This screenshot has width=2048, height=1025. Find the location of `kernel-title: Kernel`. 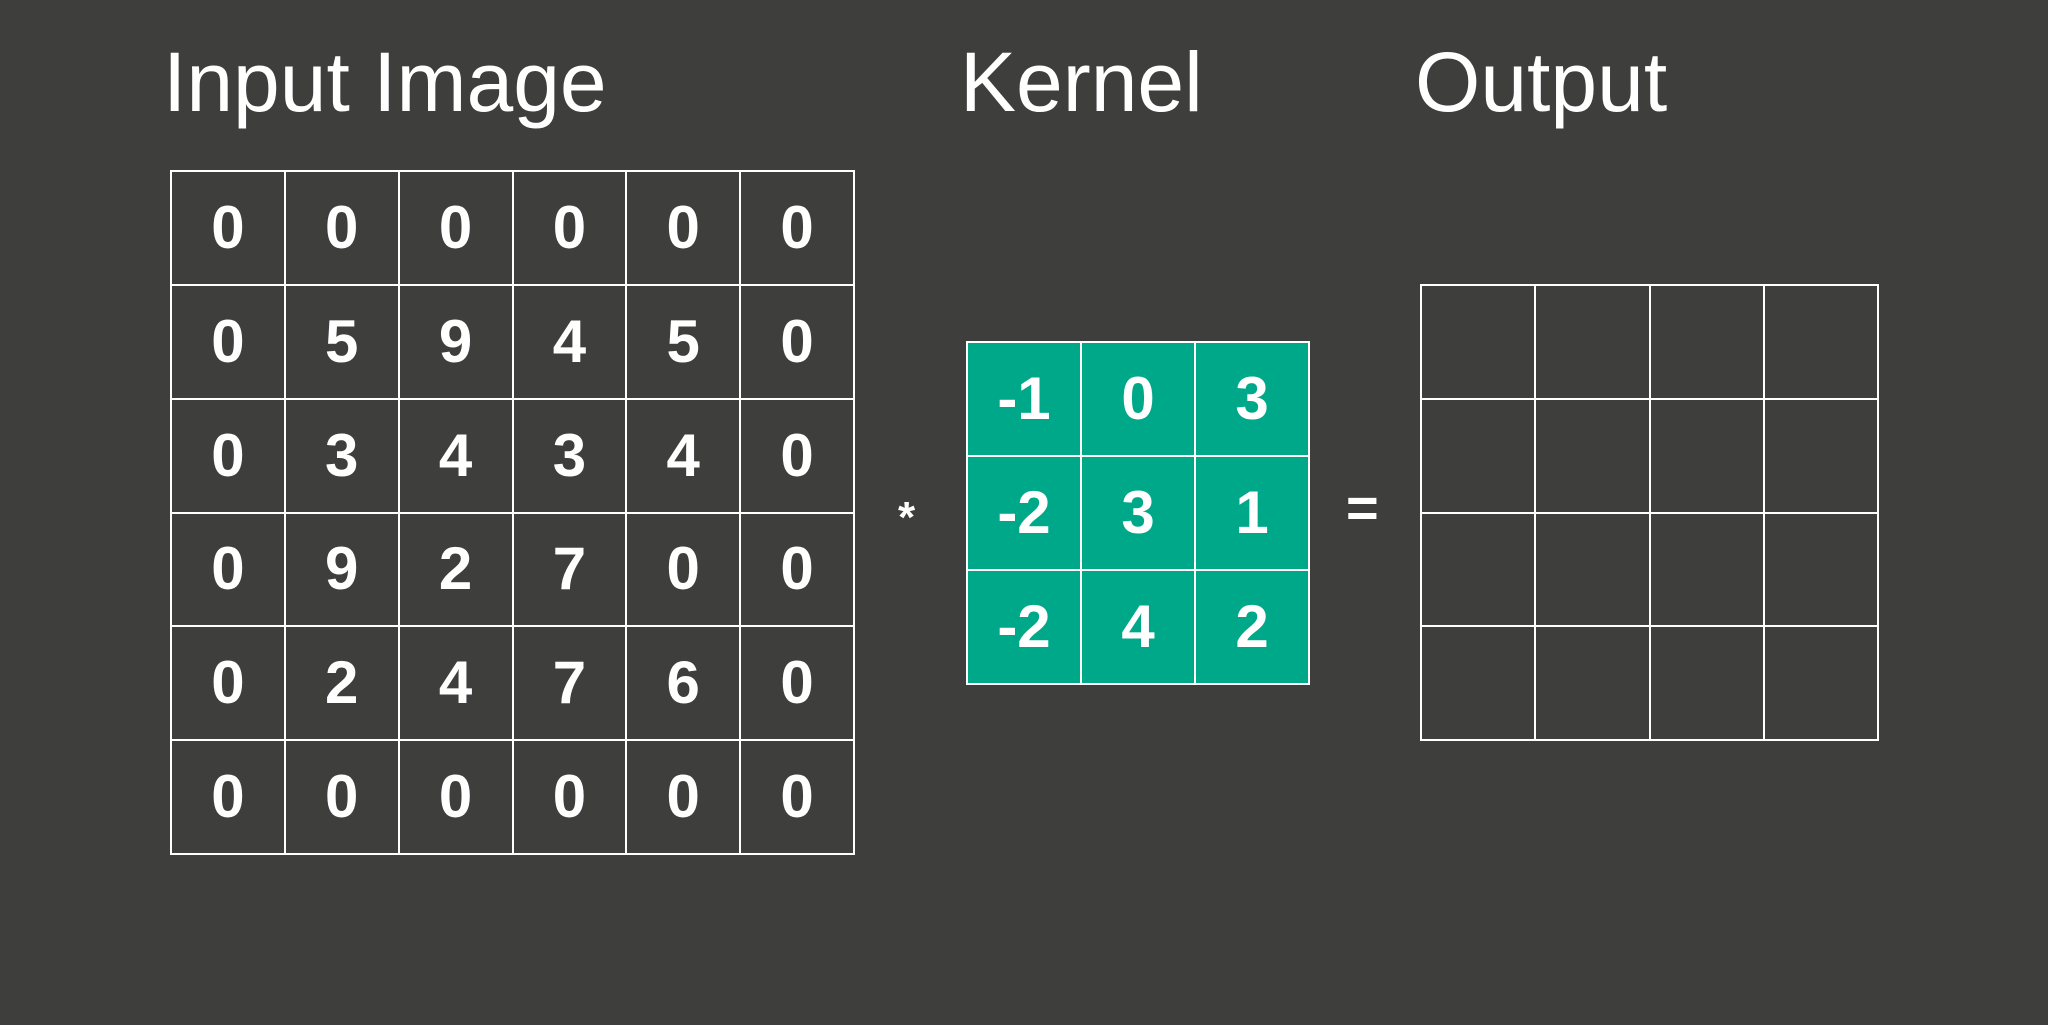

kernel-title: Kernel is located at coordinates (1081, 82).